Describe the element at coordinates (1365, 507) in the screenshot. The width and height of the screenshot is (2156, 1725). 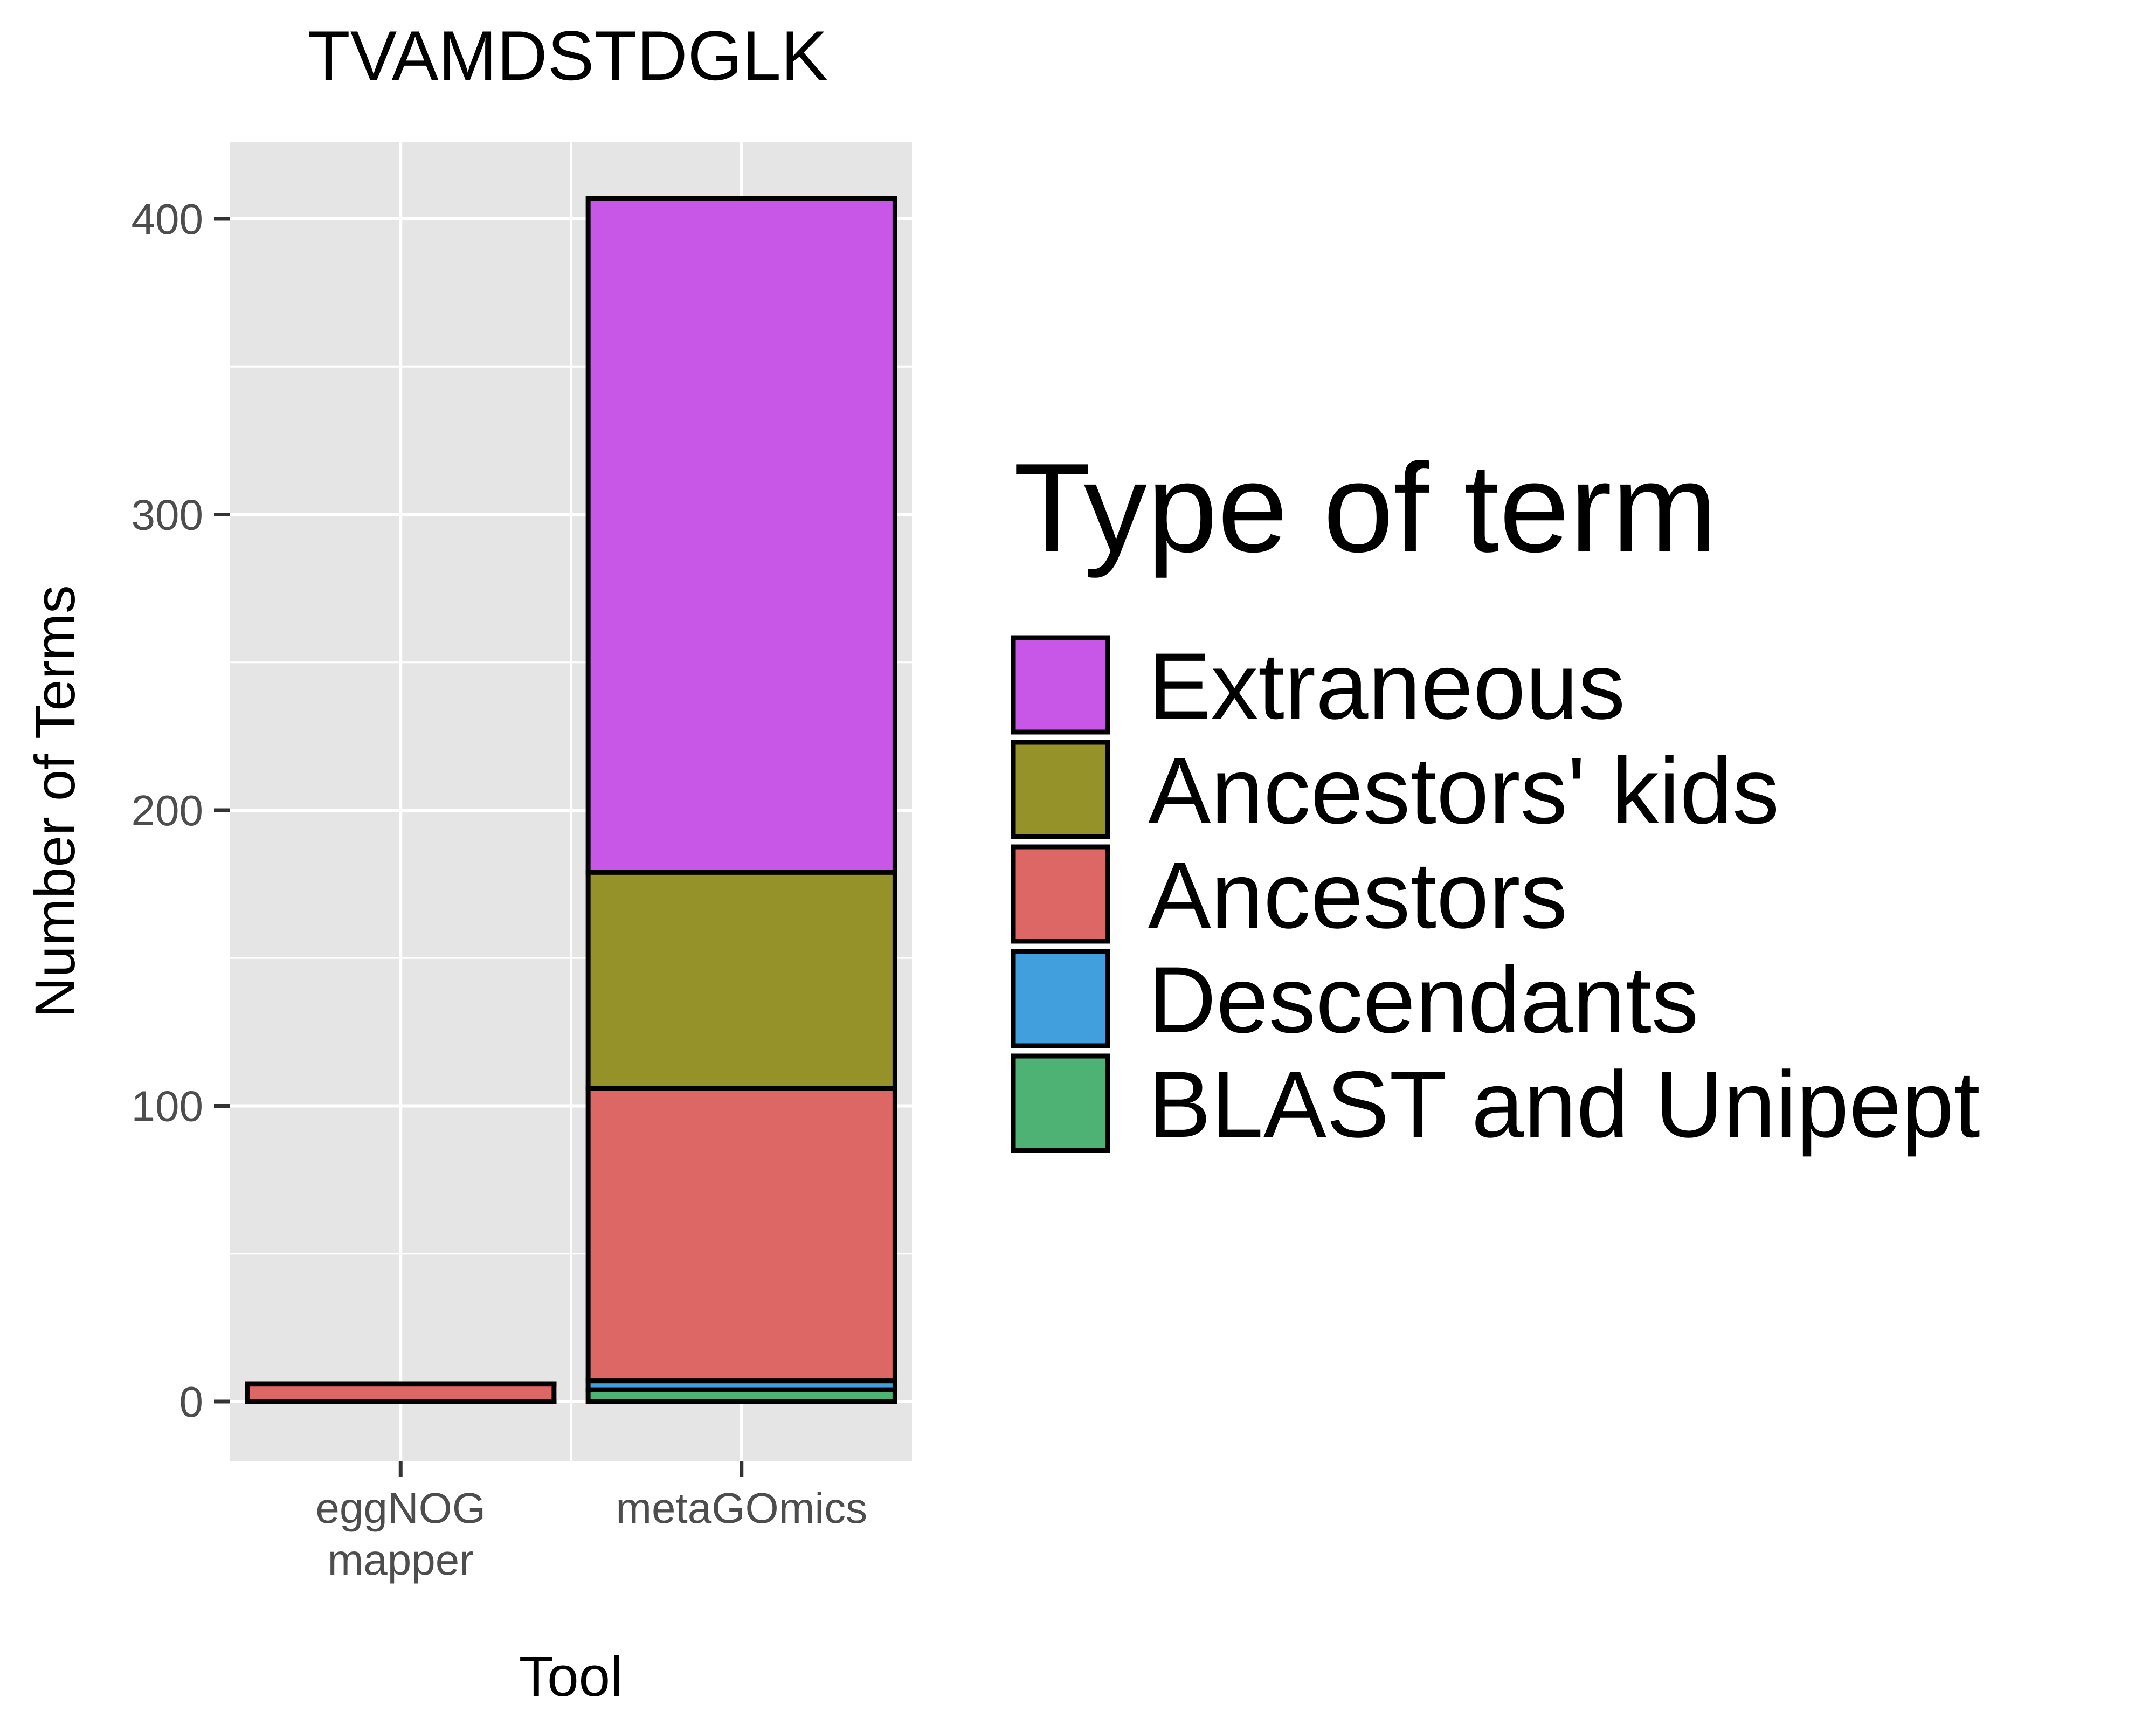
I see `legend-title: Type of term` at that location.